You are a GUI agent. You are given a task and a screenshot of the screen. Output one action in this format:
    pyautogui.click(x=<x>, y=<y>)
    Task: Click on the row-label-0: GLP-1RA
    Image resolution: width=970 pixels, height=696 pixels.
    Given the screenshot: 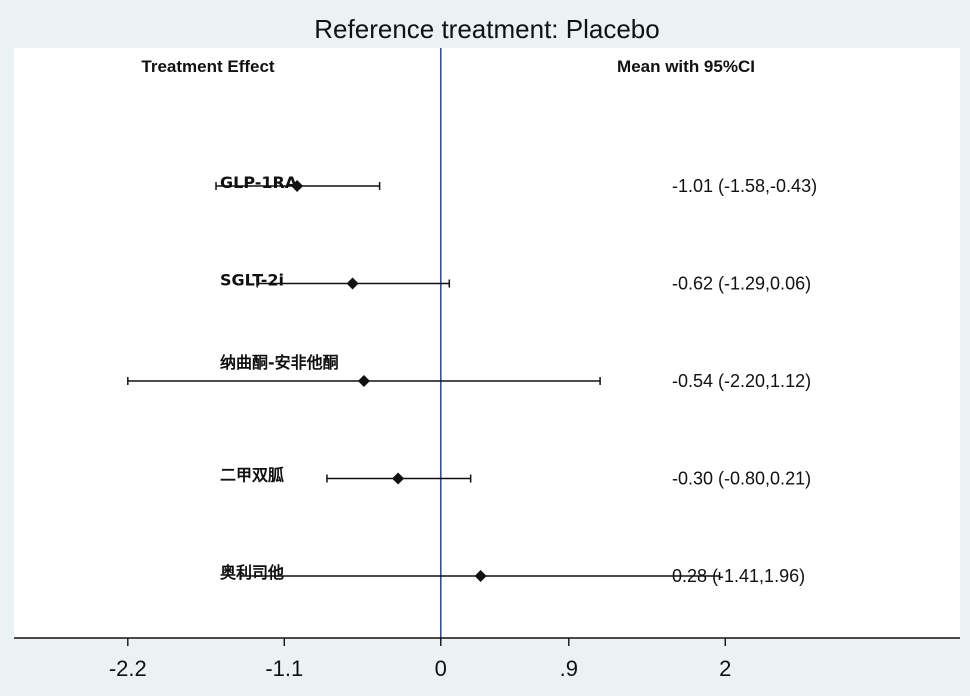 What is the action you would take?
    pyautogui.click(x=259, y=182)
    